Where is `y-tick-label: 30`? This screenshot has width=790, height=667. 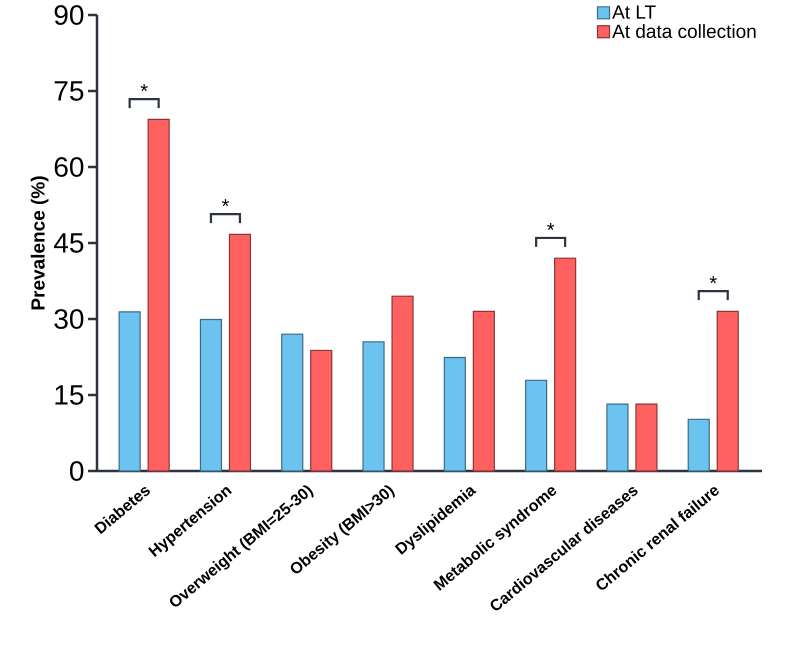
y-tick-label: 30 is located at coordinates (69, 319).